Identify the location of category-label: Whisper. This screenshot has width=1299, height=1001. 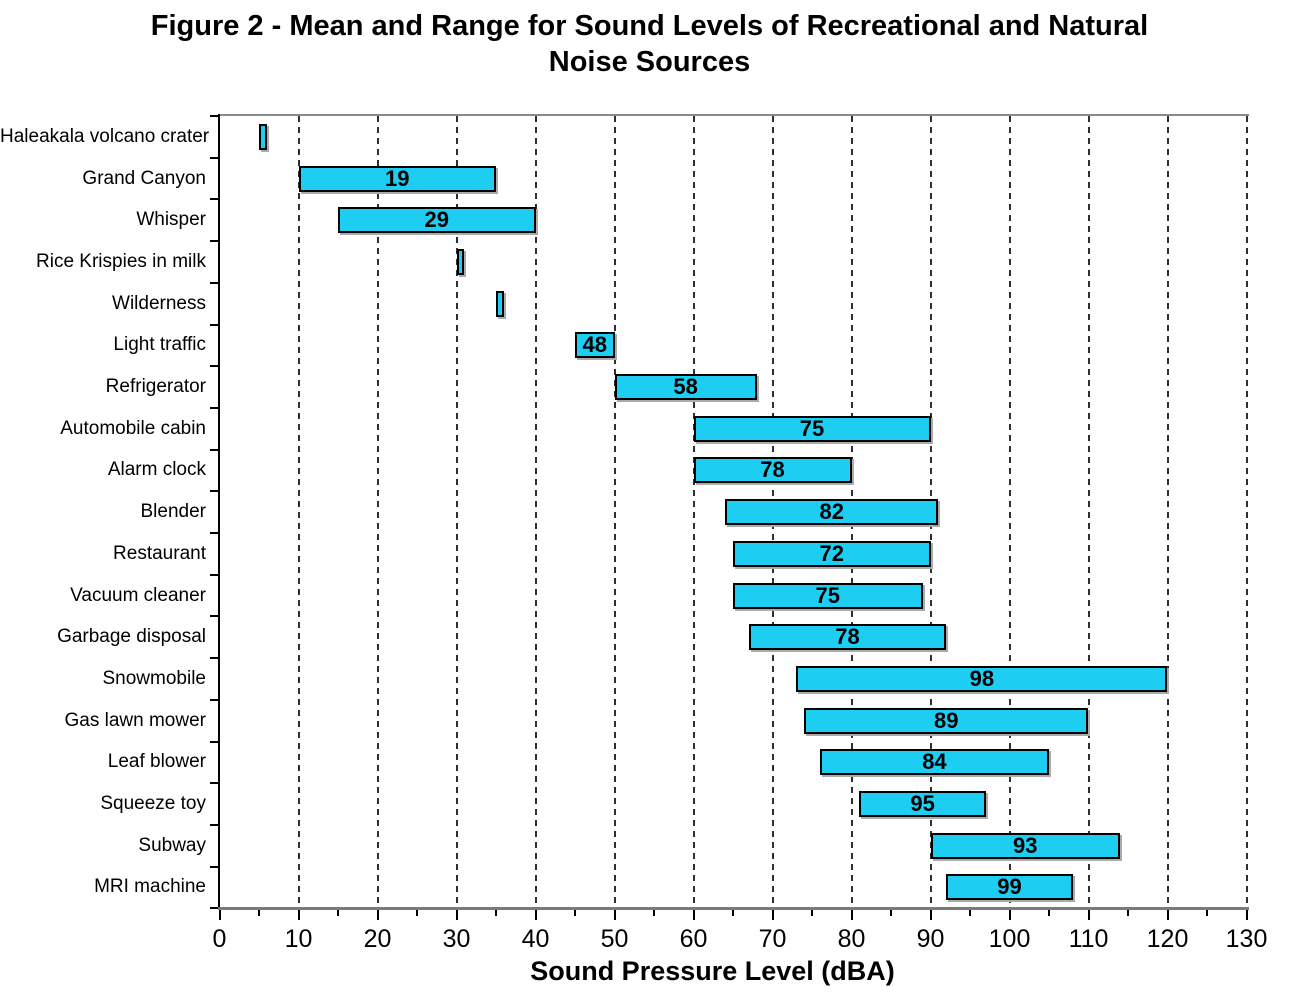
(171, 220).